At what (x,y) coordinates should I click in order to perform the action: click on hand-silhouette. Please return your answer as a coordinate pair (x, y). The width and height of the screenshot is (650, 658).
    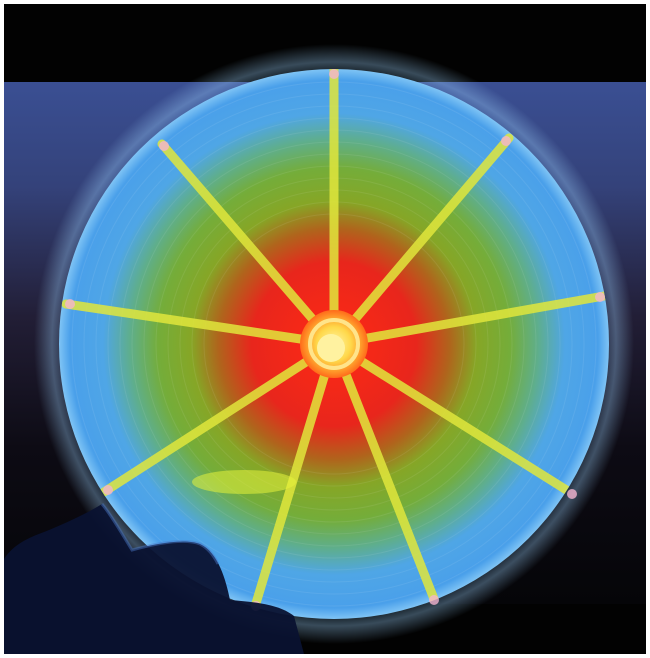
    Looking at the image, I should click on (154, 579).